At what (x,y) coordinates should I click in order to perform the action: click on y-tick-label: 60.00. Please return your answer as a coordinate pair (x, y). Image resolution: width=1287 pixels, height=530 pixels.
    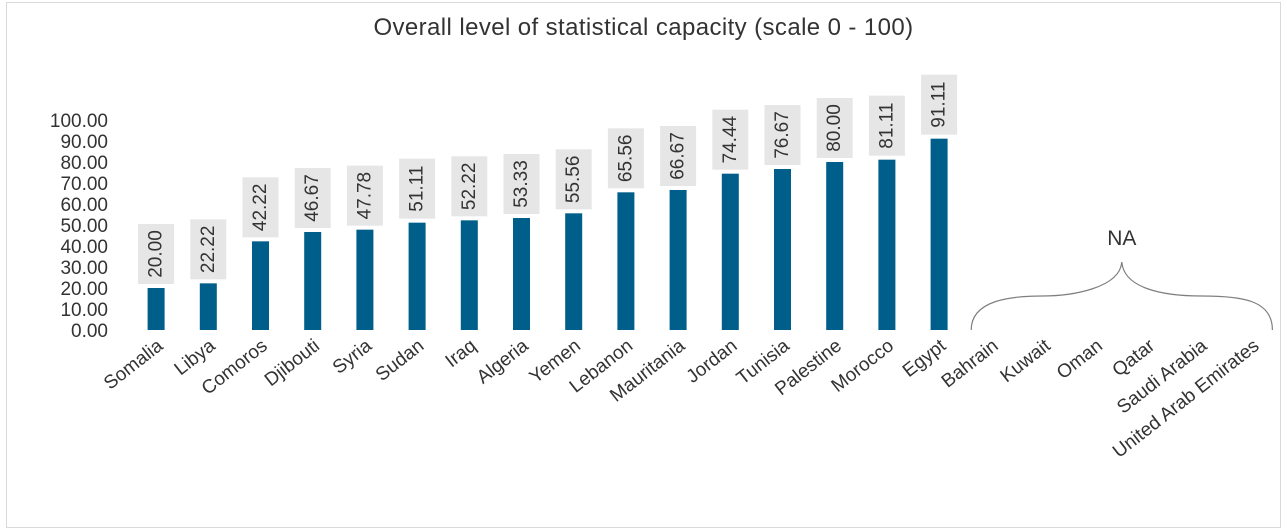
    Looking at the image, I should click on (84, 205).